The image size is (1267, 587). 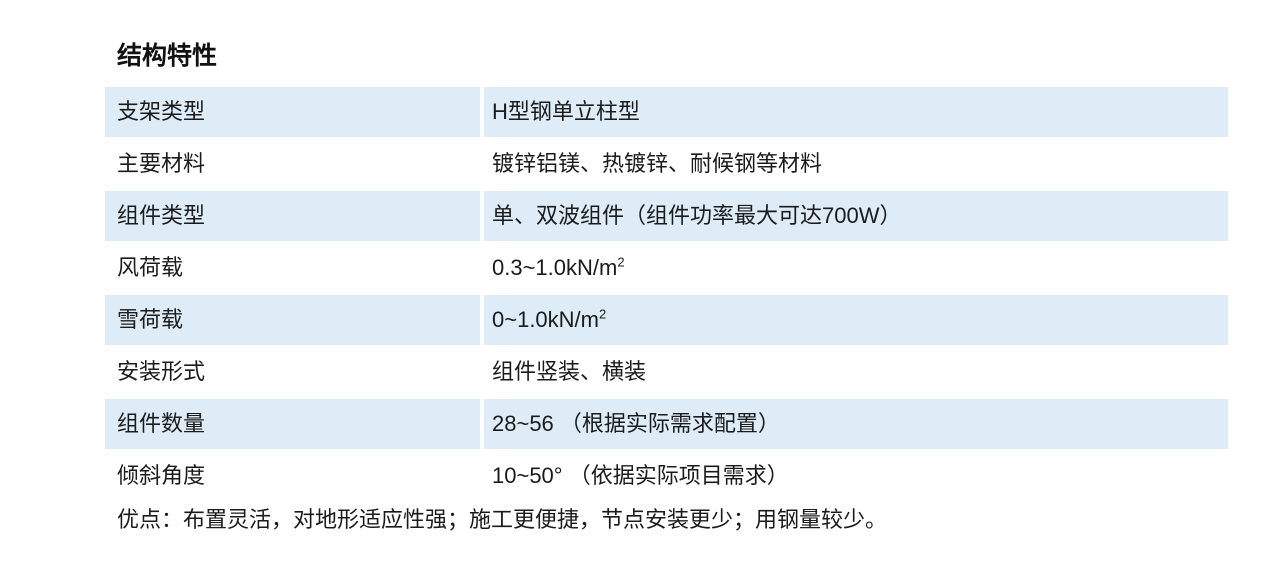 I want to click on row-label: 倾斜角度, so click(x=161, y=475).